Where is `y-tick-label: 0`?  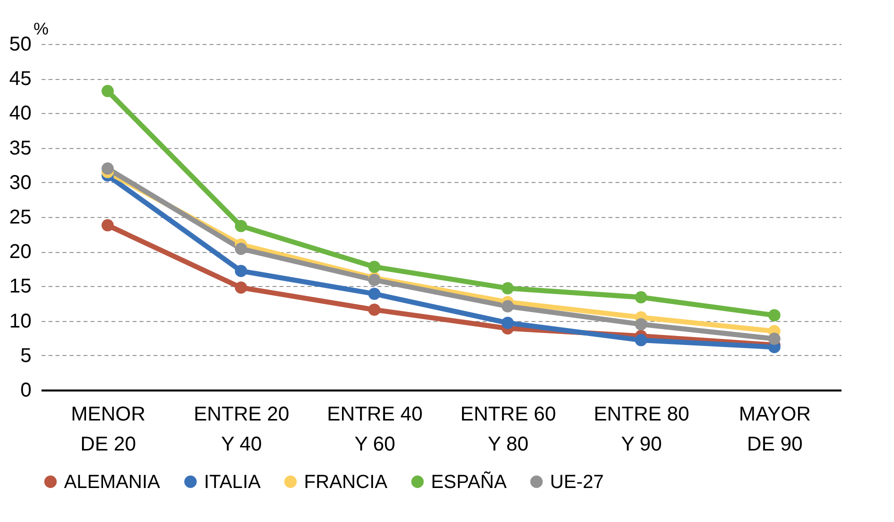
y-tick-label: 0 is located at coordinates (26, 391).